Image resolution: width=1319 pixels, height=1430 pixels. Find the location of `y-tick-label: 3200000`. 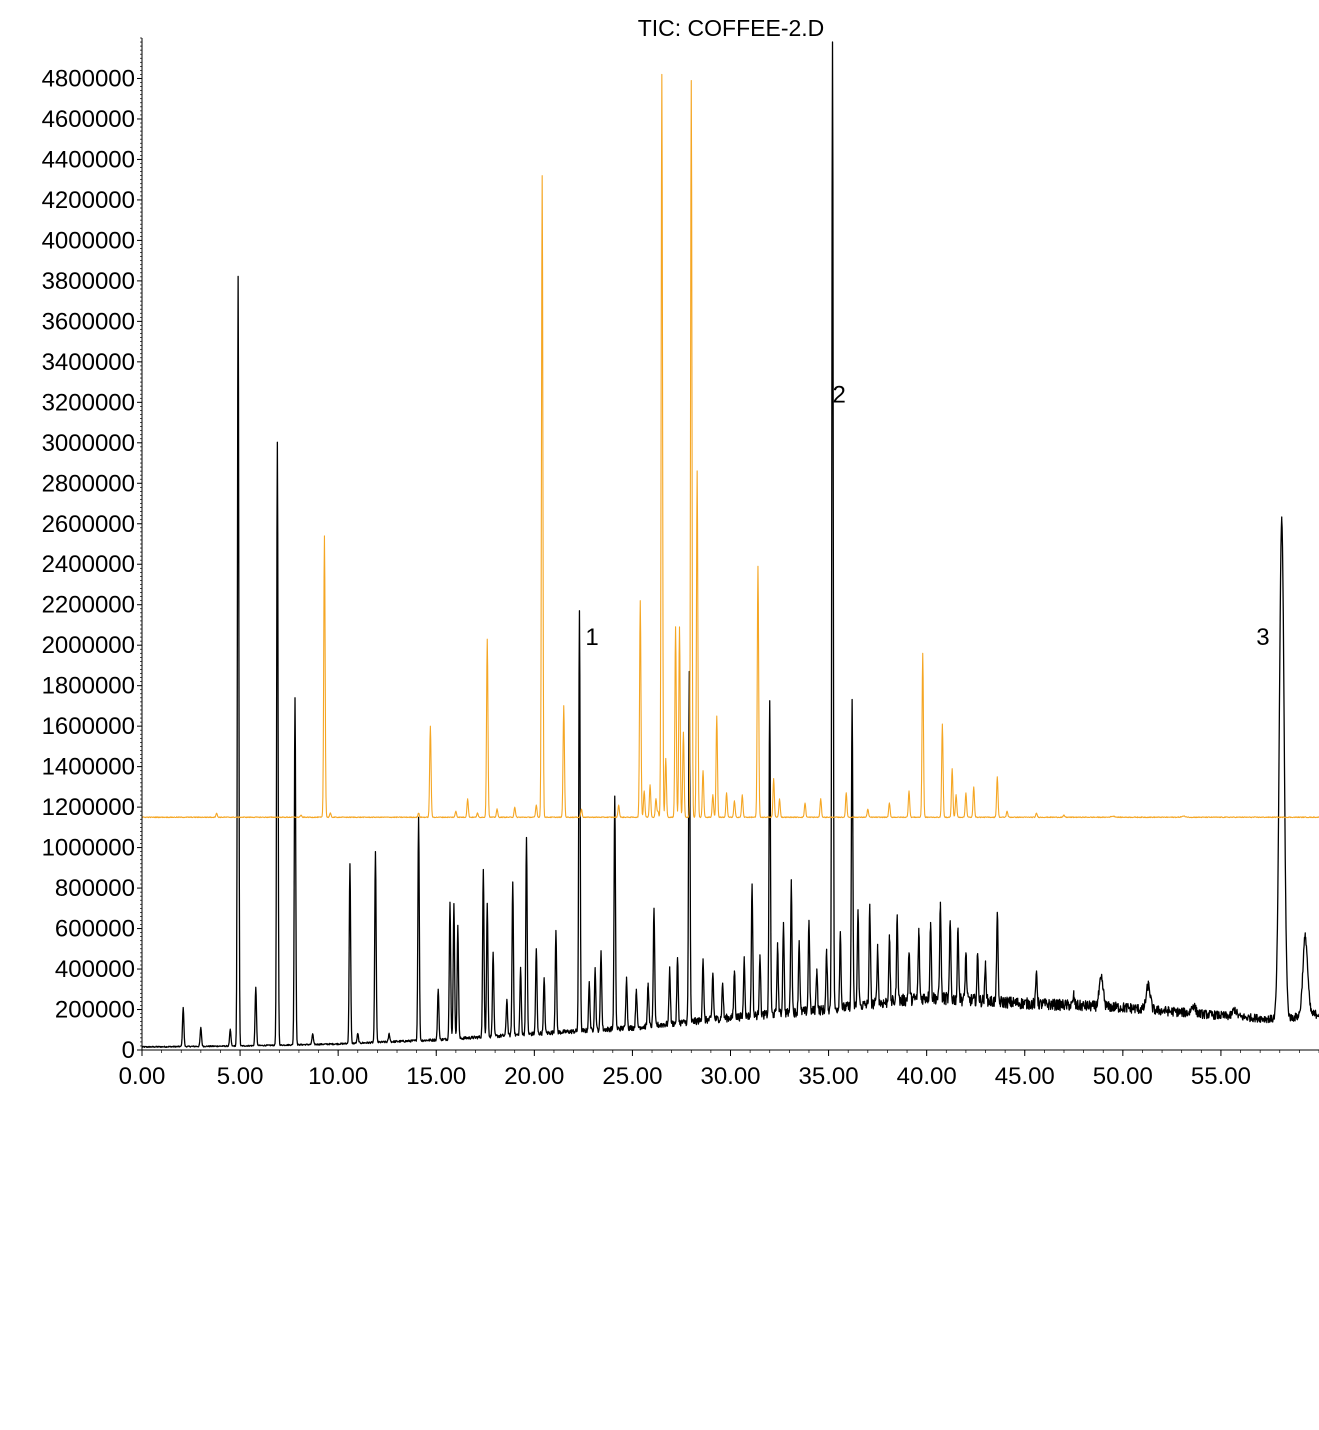

y-tick-label: 3200000 is located at coordinates (88, 402).